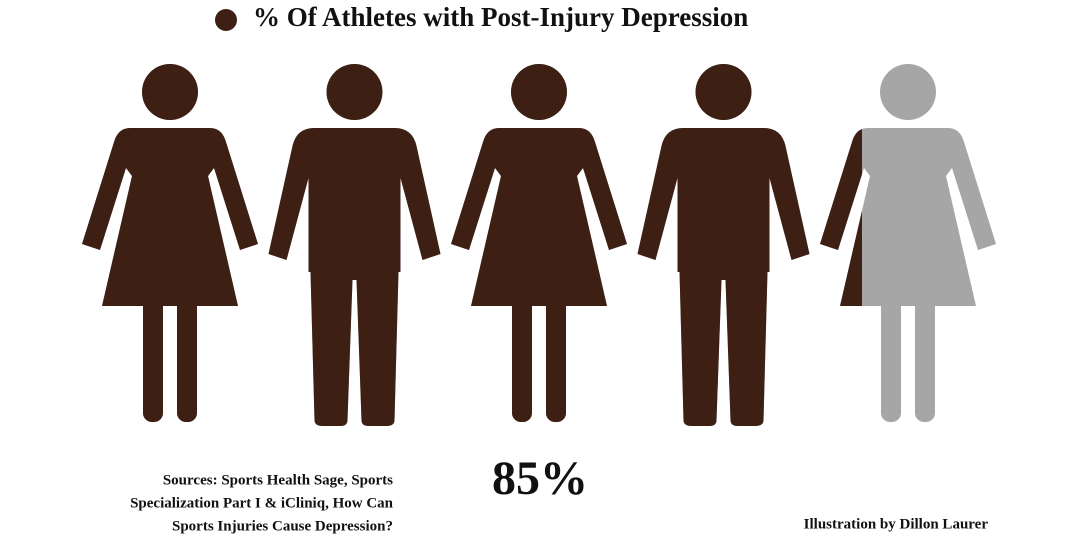 The height and width of the screenshot is (550, 1080). What do you see at coordinates (896, 524) in the screenshot?
I see `credit: Illustration by Dillon Laurer` at bounding box center [896, 524].